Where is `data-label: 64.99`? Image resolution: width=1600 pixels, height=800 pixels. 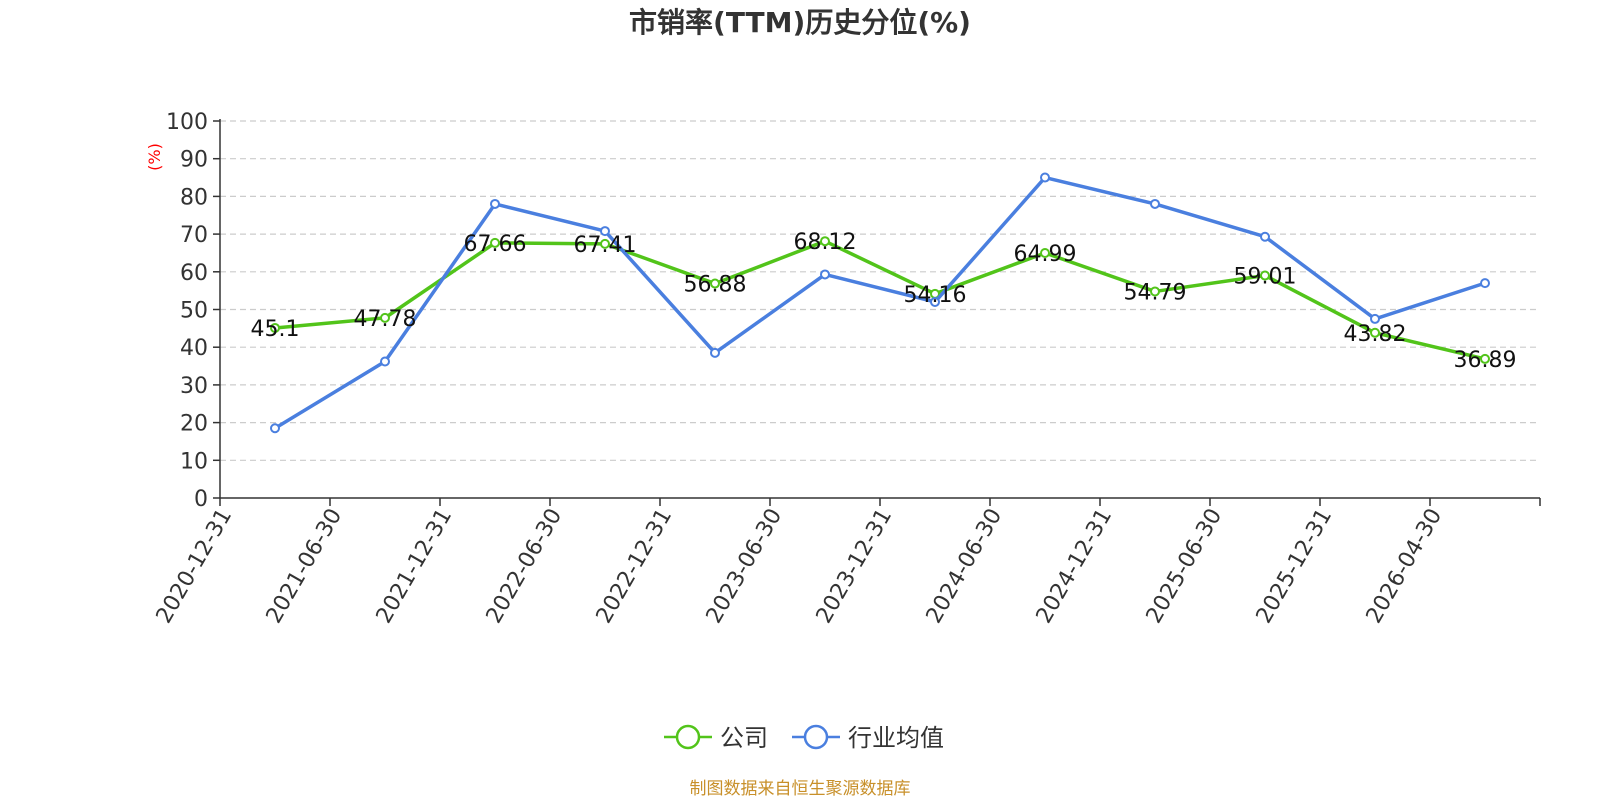
data-label: 64.99 is located at coordinates (1045, 254).